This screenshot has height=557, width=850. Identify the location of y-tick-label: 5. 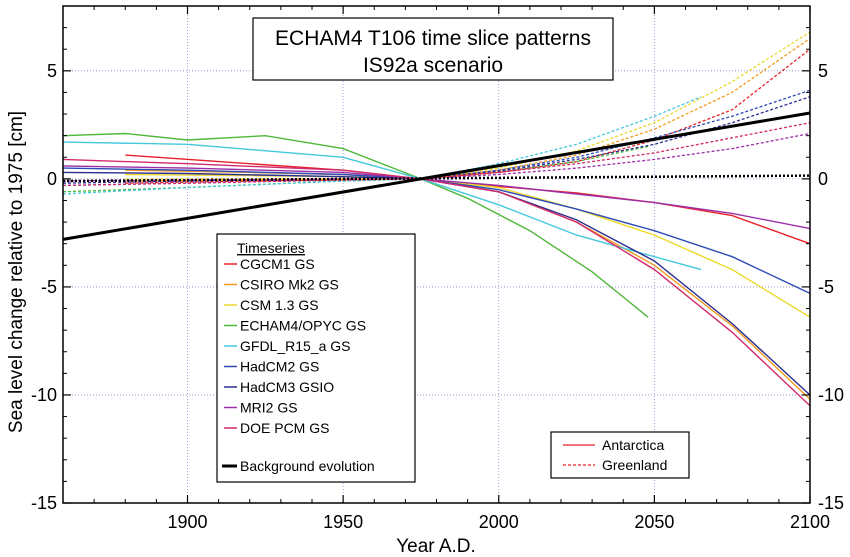
(52, 71).